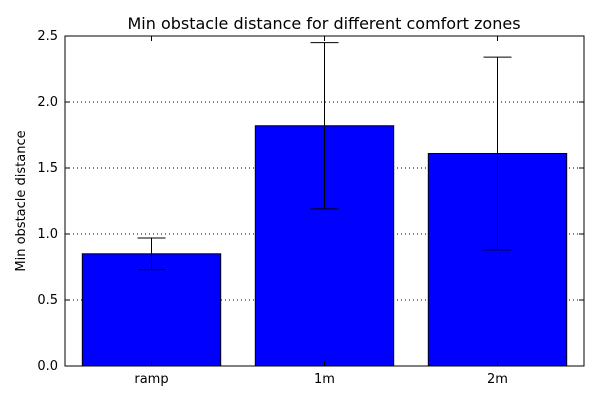 The width and height of the screenshot is (600, 400). Describe the element at coordinates (47, 168) in the screenshot. I see `y-tick-label: 1.5` at that location.